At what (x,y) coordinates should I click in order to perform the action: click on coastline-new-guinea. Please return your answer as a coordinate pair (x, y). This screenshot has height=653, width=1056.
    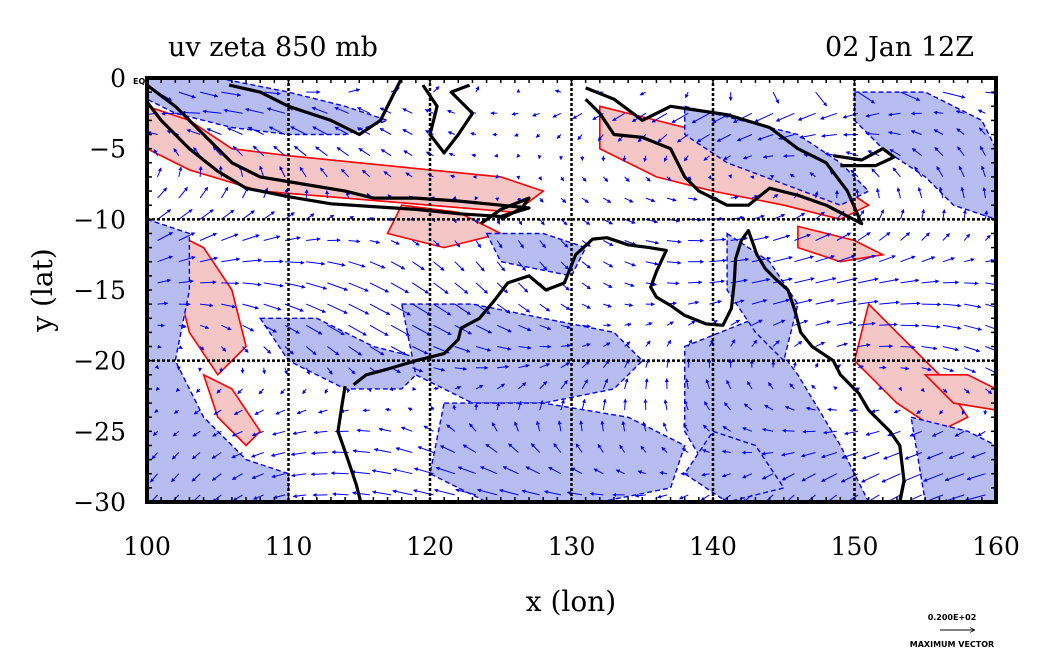
    Looking at the image, I should click on (724, 156).